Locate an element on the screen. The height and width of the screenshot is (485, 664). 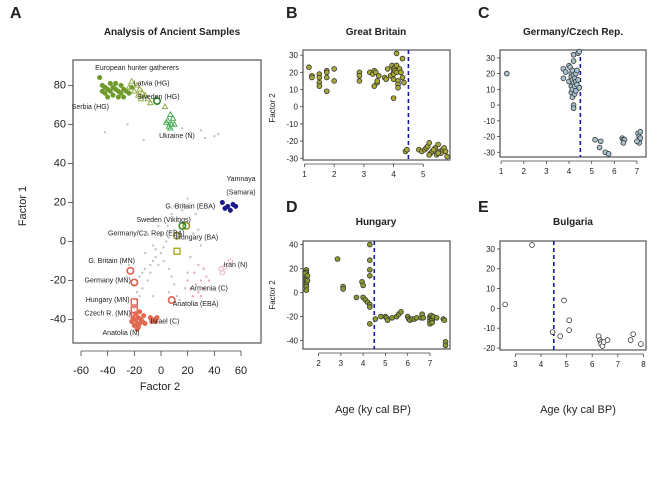
y-tick-label: 10 is located at coordinates (293, 90).